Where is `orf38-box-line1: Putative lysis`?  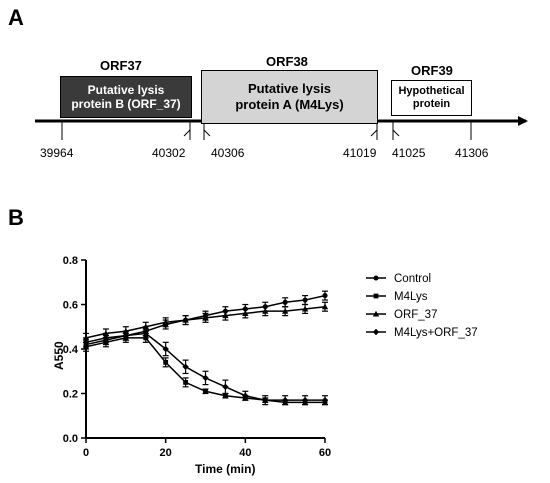 orf38-box-line1: Putative lysis is located at coordinates (289, 89).